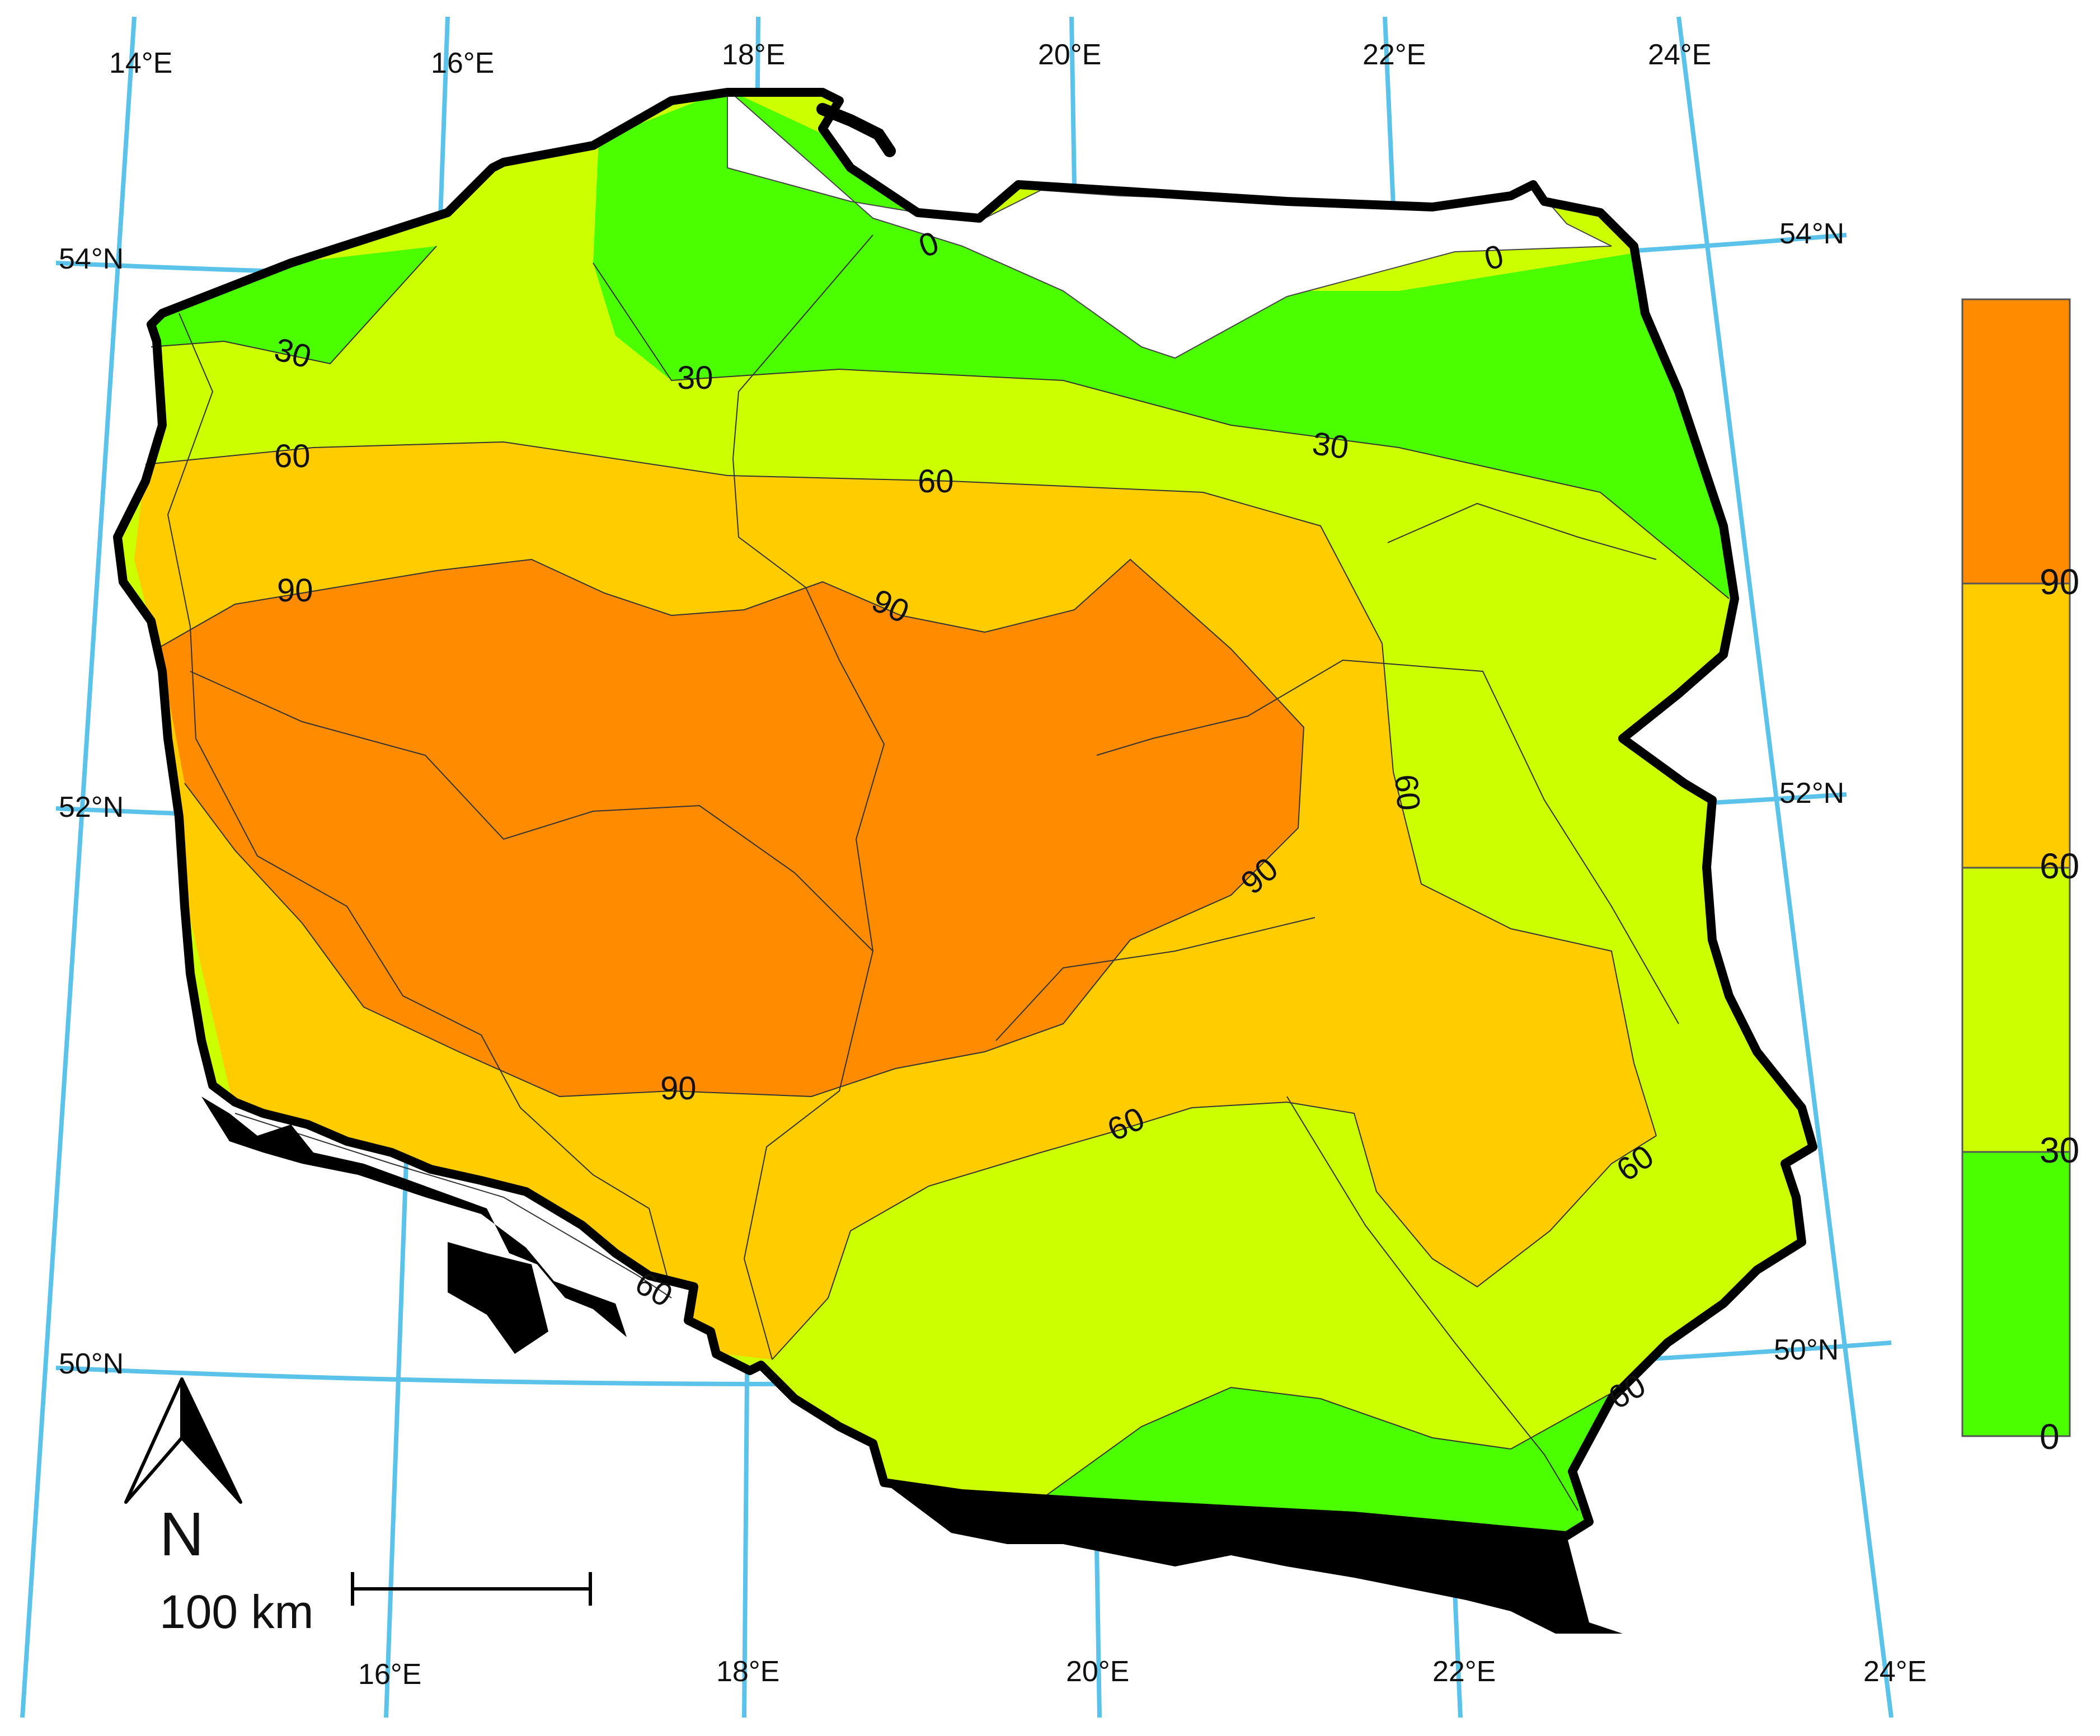 This screenshot has width=2100, height=1736. Describe the element at coordinates (1464, 1671) in the screenshot. I see `meridian-label-bottom-22e: 22°E` at that location.